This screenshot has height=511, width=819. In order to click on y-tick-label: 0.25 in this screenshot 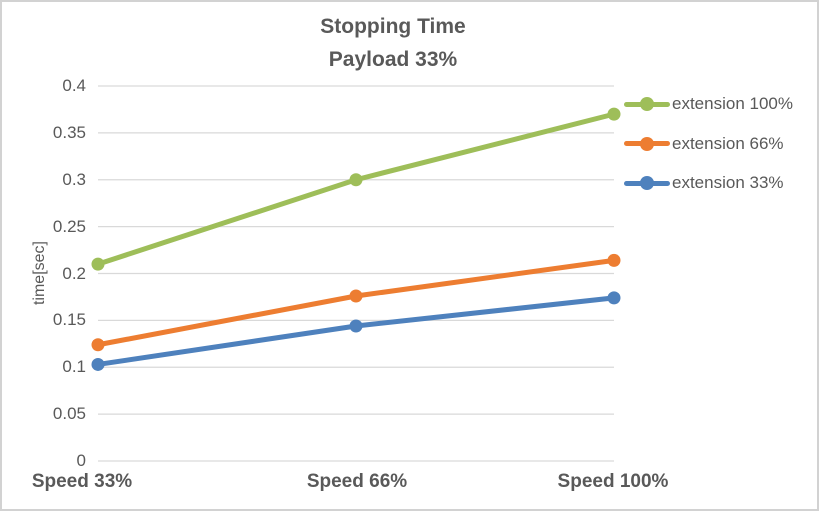, I will do `click(69, 226)`.